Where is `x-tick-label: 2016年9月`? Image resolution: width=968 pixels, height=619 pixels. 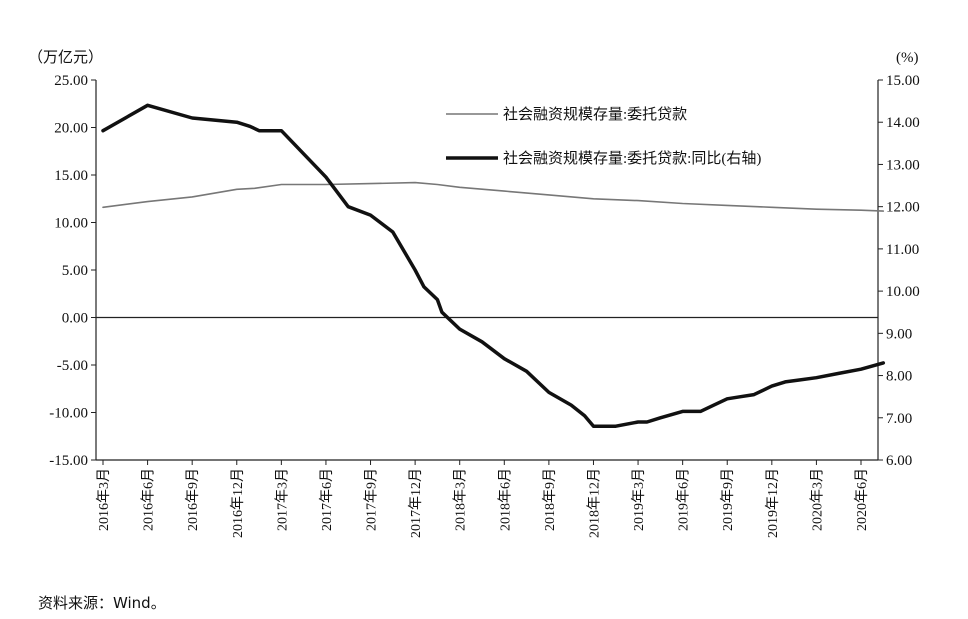
x-tick-label: 2016年9月 is located at coordinates (193, 499).